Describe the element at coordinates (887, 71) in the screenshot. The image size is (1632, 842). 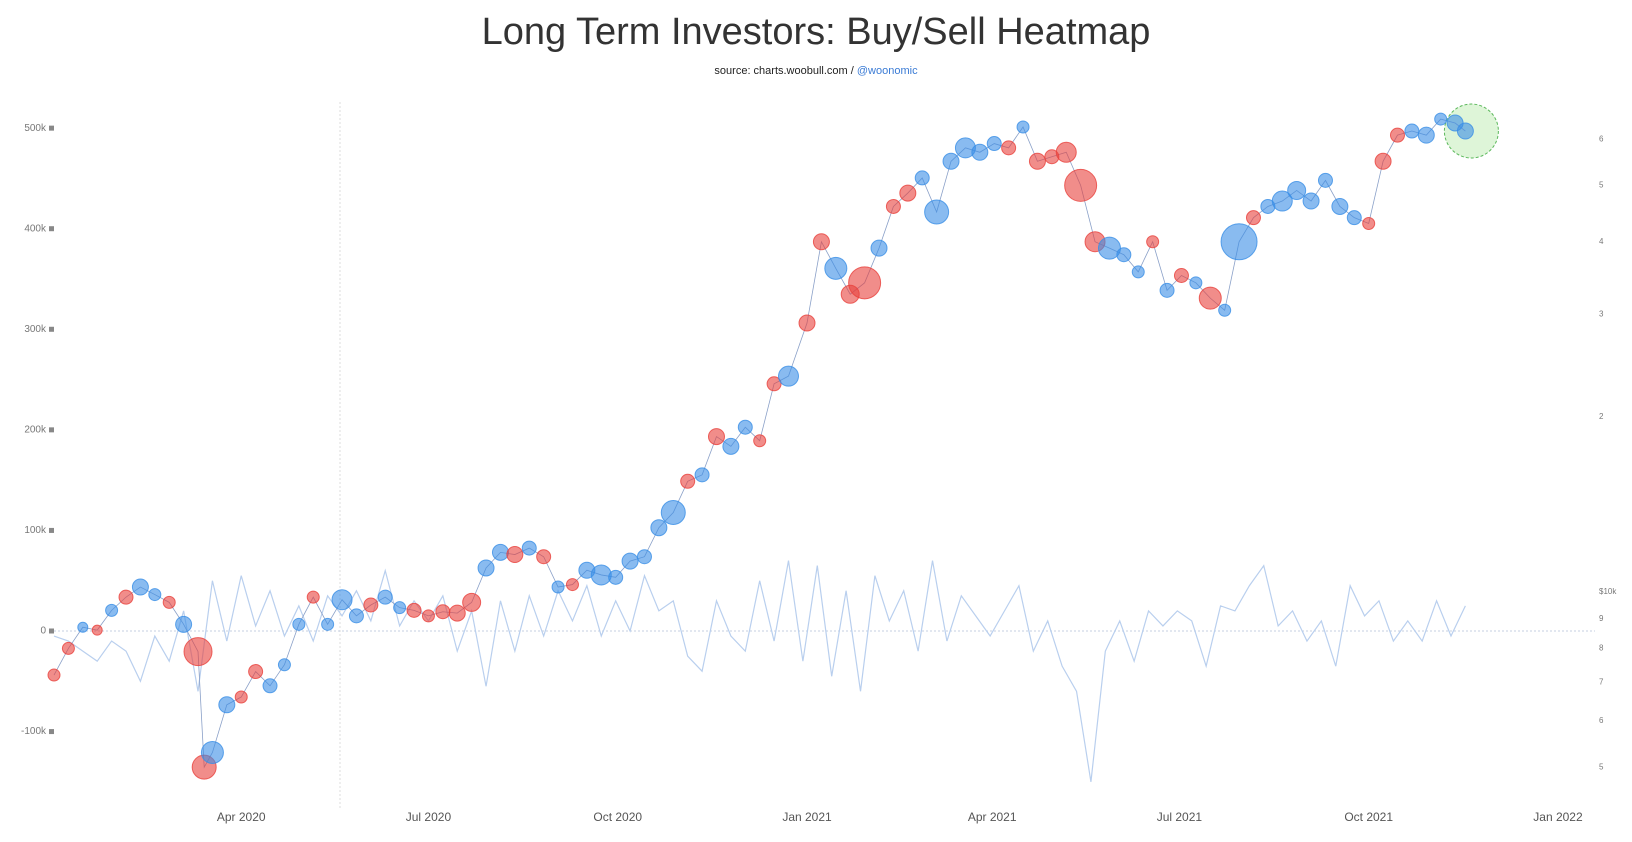
I see `subtitle-link: @woonomic` at that location.